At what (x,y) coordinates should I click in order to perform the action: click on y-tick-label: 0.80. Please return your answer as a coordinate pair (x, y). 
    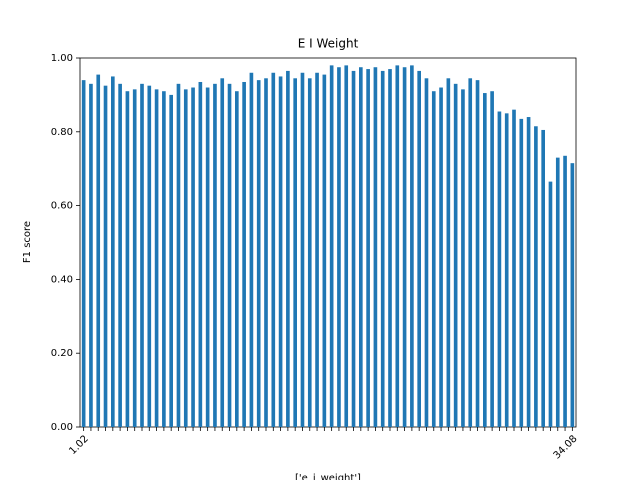
    Looking at the image, I should click on (62, 132).